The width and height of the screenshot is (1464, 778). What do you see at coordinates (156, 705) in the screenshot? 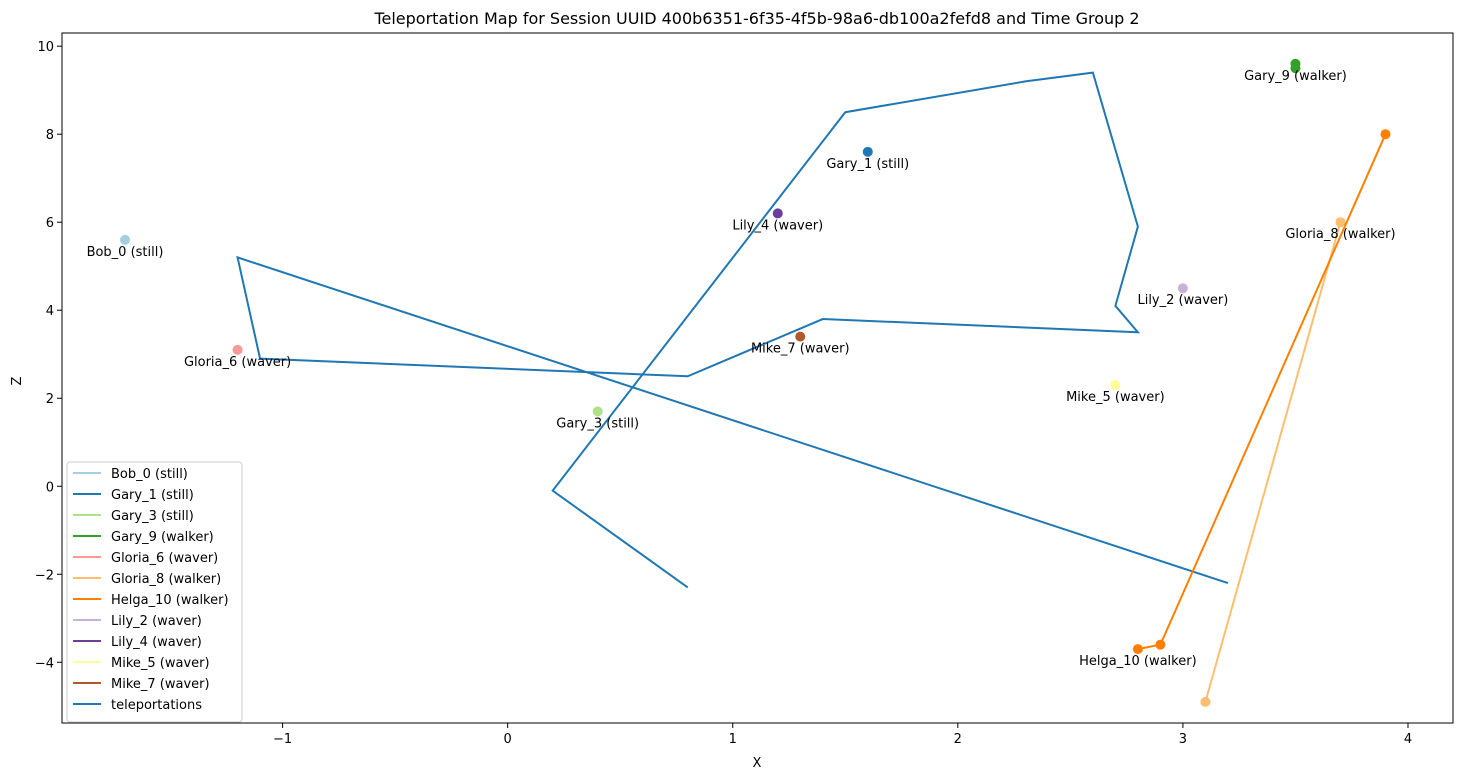
I see `legend-label-teleportations: teleportations` at bounding box center [156, 705].